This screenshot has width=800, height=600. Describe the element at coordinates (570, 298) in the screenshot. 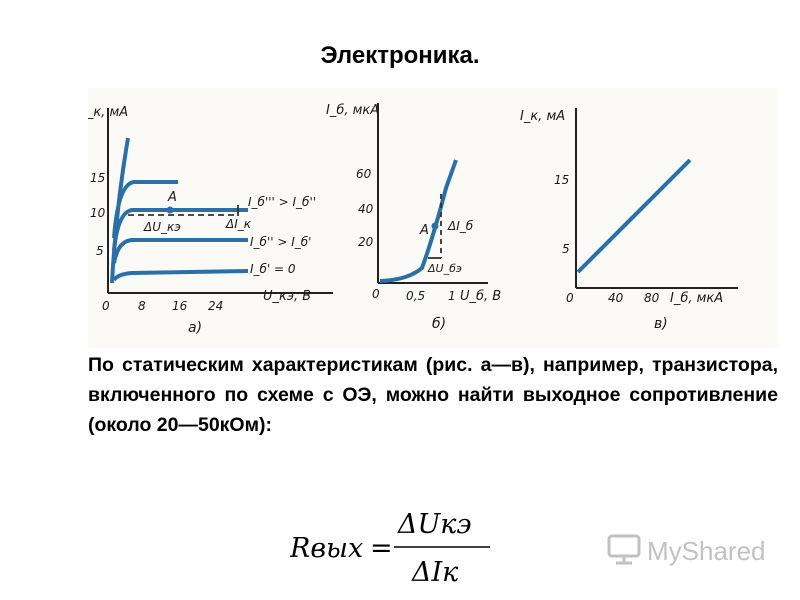

I see `plot-v-x-tick: 0` at that location.